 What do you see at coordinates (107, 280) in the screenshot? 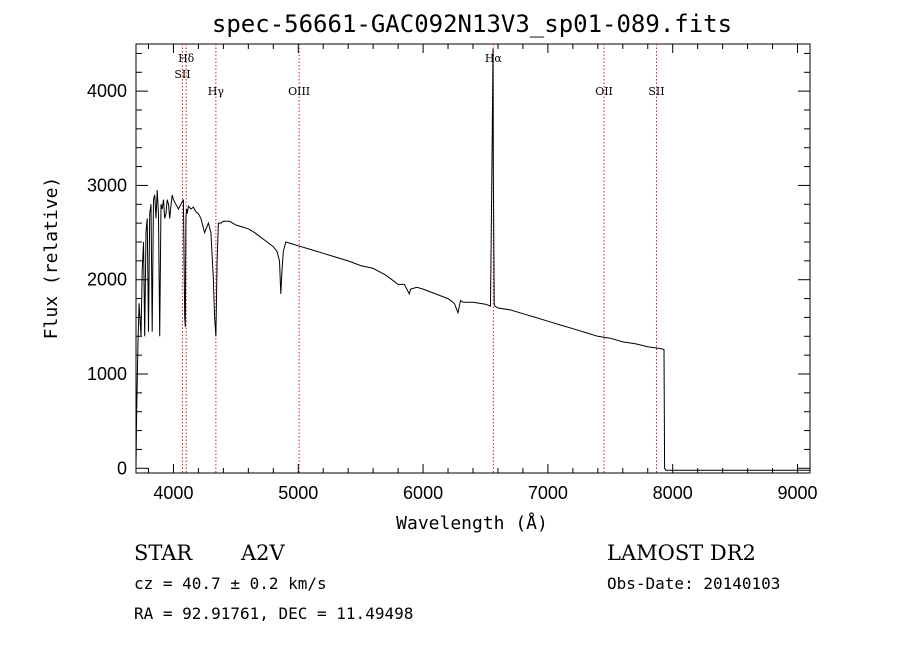
I see `y-tick-label: 2000` at bounding box center [107, 280].